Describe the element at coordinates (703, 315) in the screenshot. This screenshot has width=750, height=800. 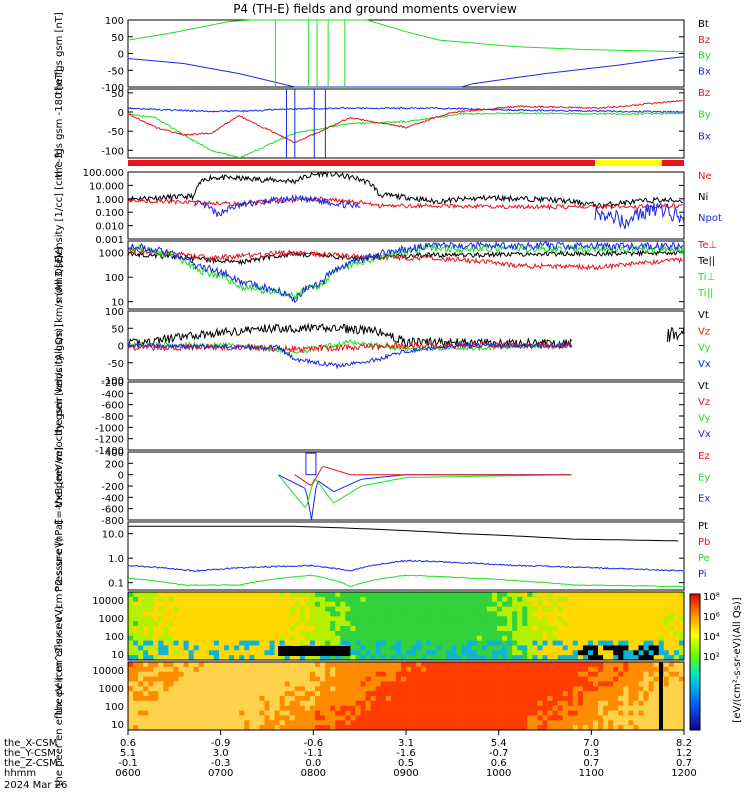
I see `legend-Vt: Vt` at that location.